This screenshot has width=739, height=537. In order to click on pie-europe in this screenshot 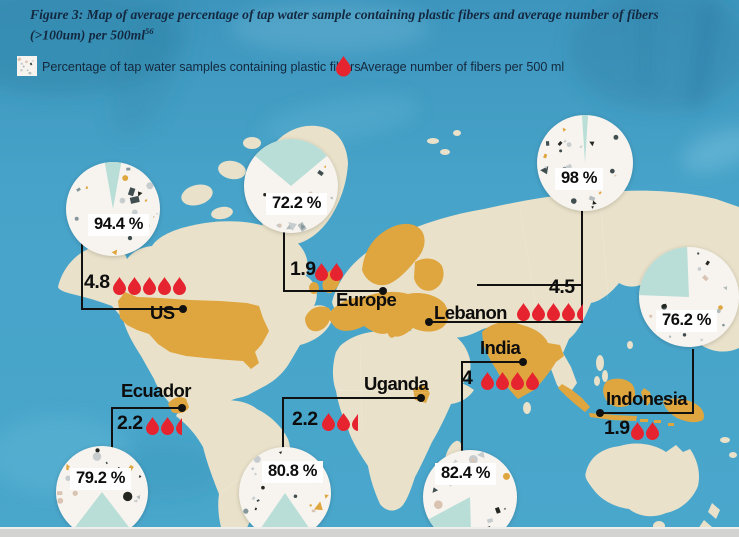, I will do `click(291, 186)`.